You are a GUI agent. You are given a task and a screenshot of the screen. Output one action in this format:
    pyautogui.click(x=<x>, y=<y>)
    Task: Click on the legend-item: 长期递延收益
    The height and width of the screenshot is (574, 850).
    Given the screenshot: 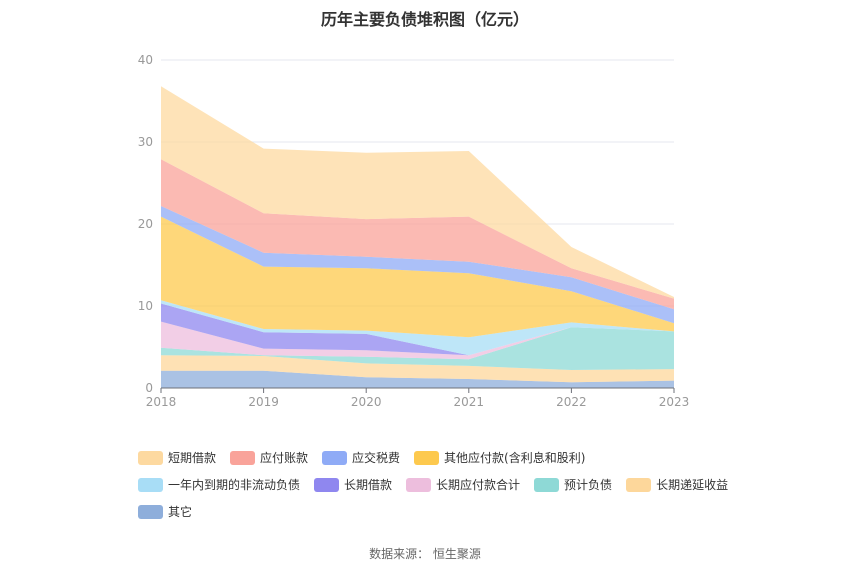 What is the action you would take?
    pyautogui.click(x=677, y=484)
    